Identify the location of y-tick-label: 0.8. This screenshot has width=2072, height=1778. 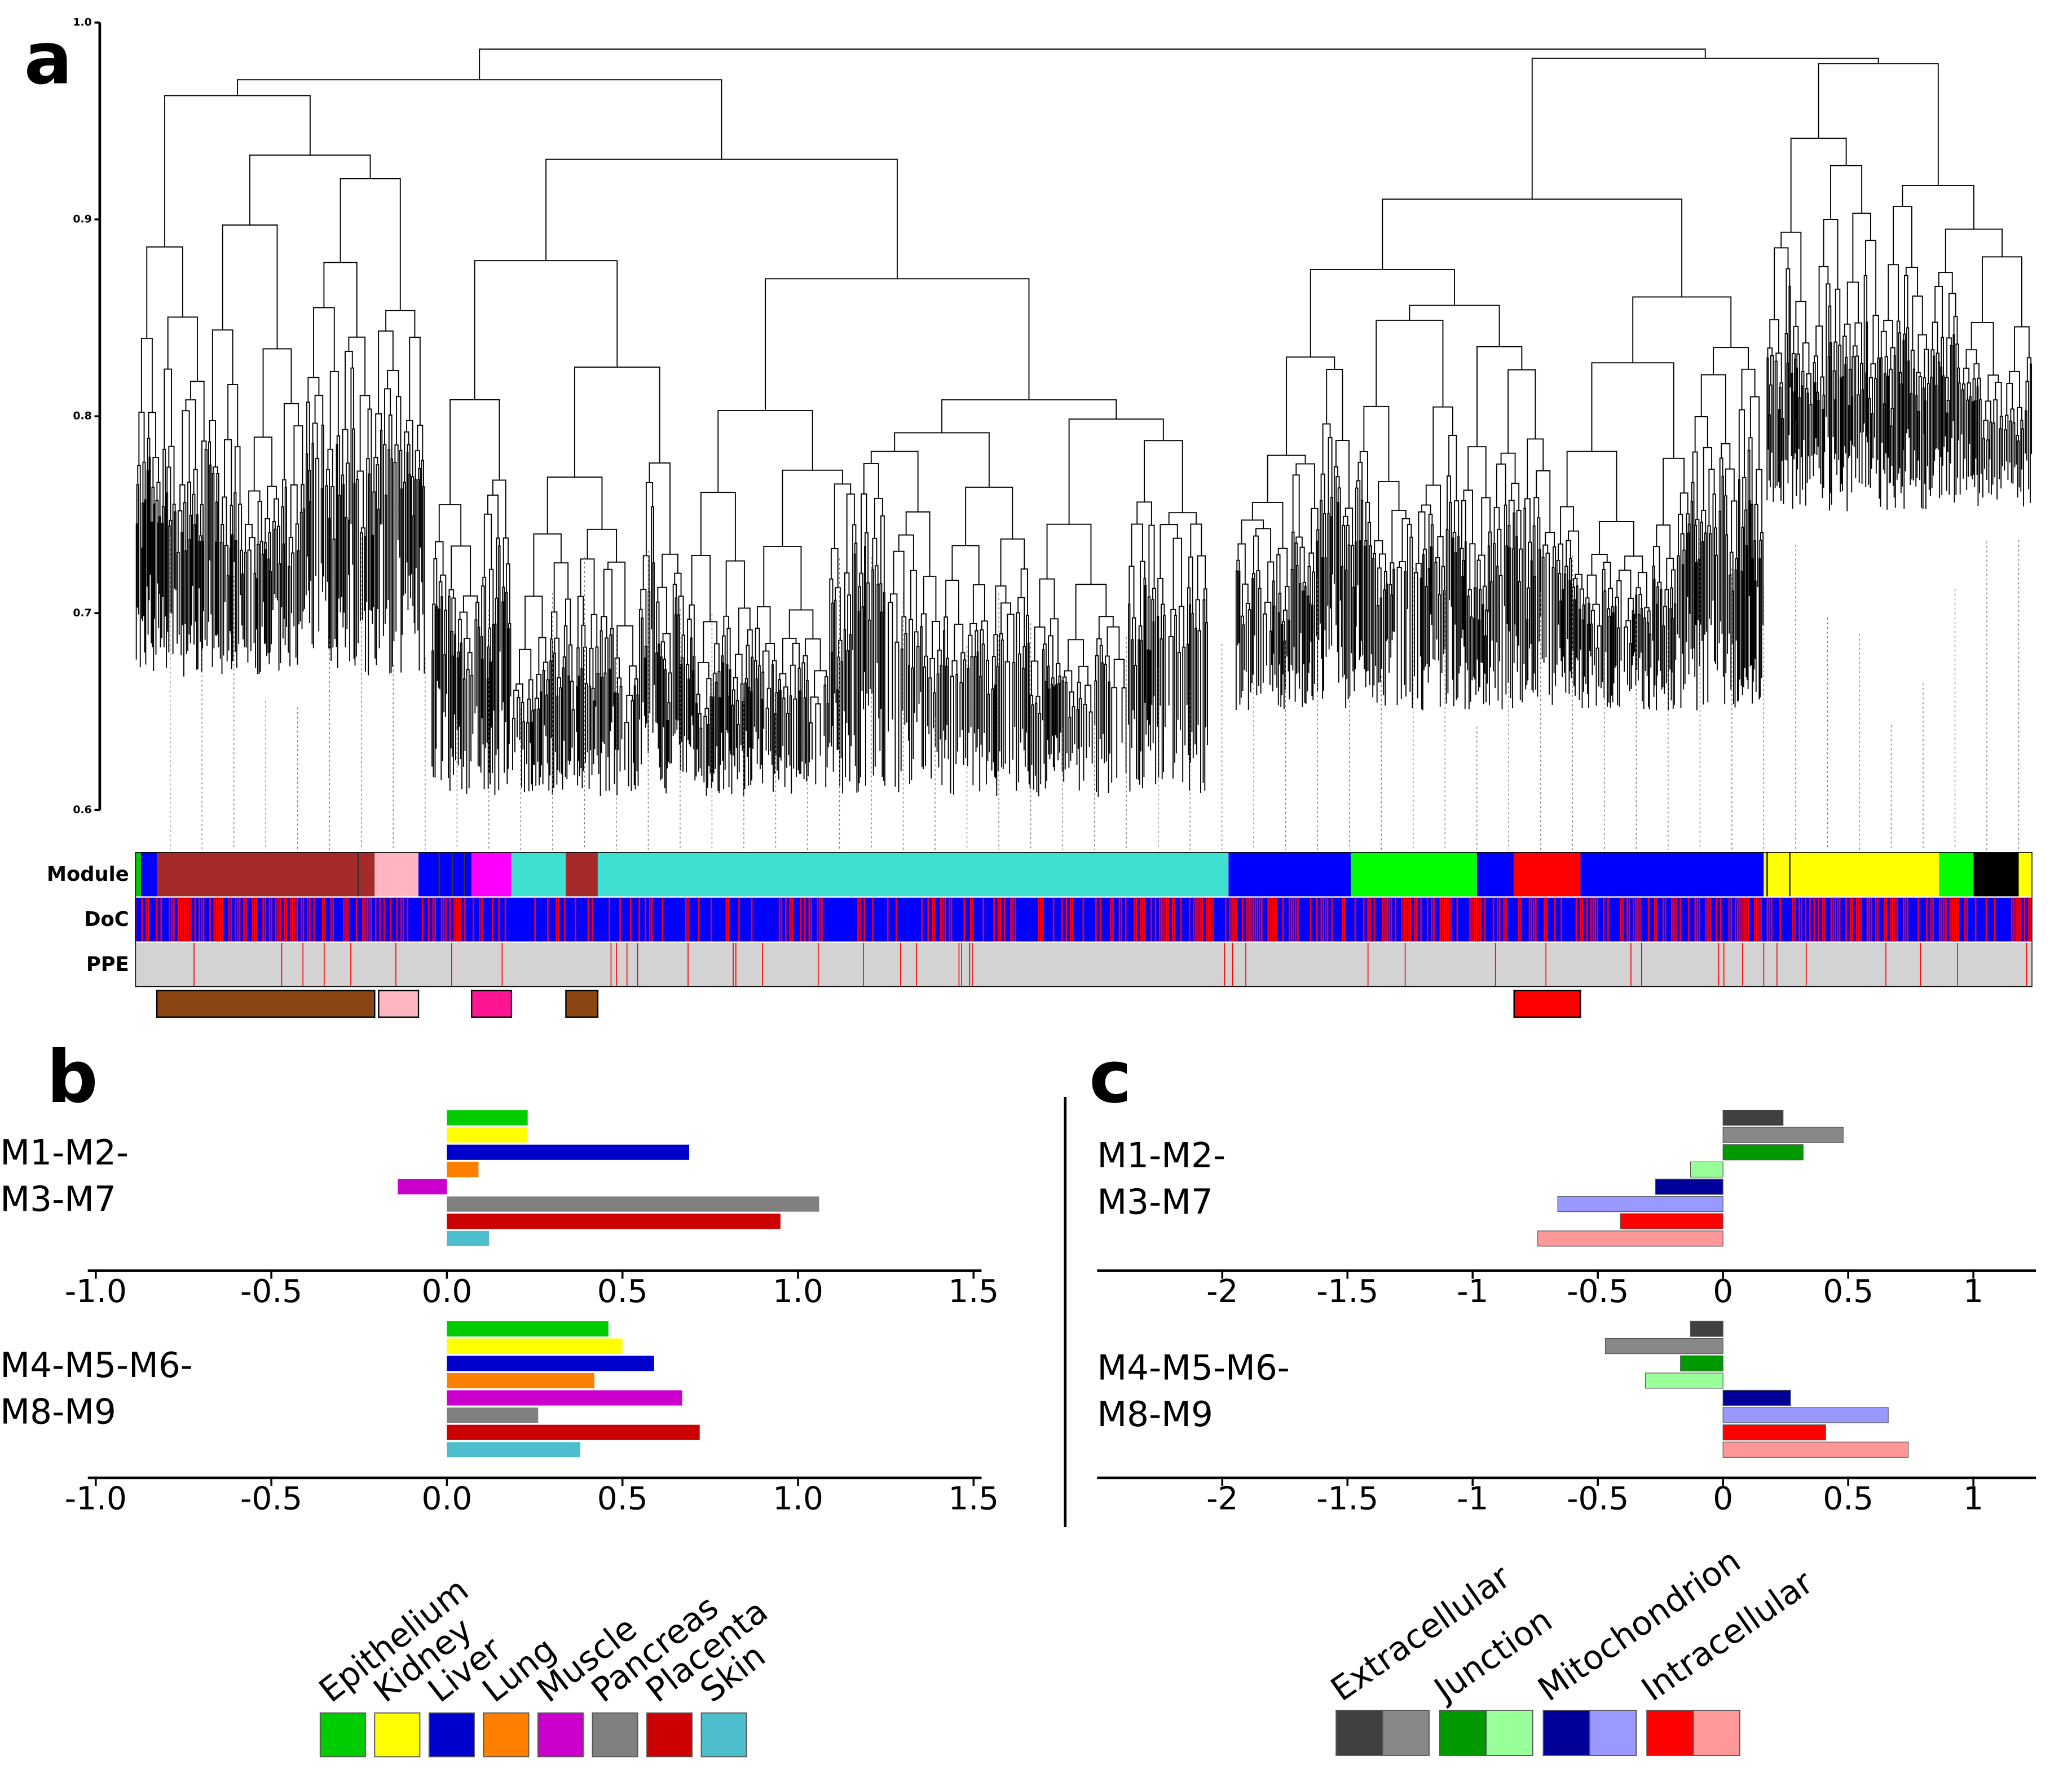
(82, 417).